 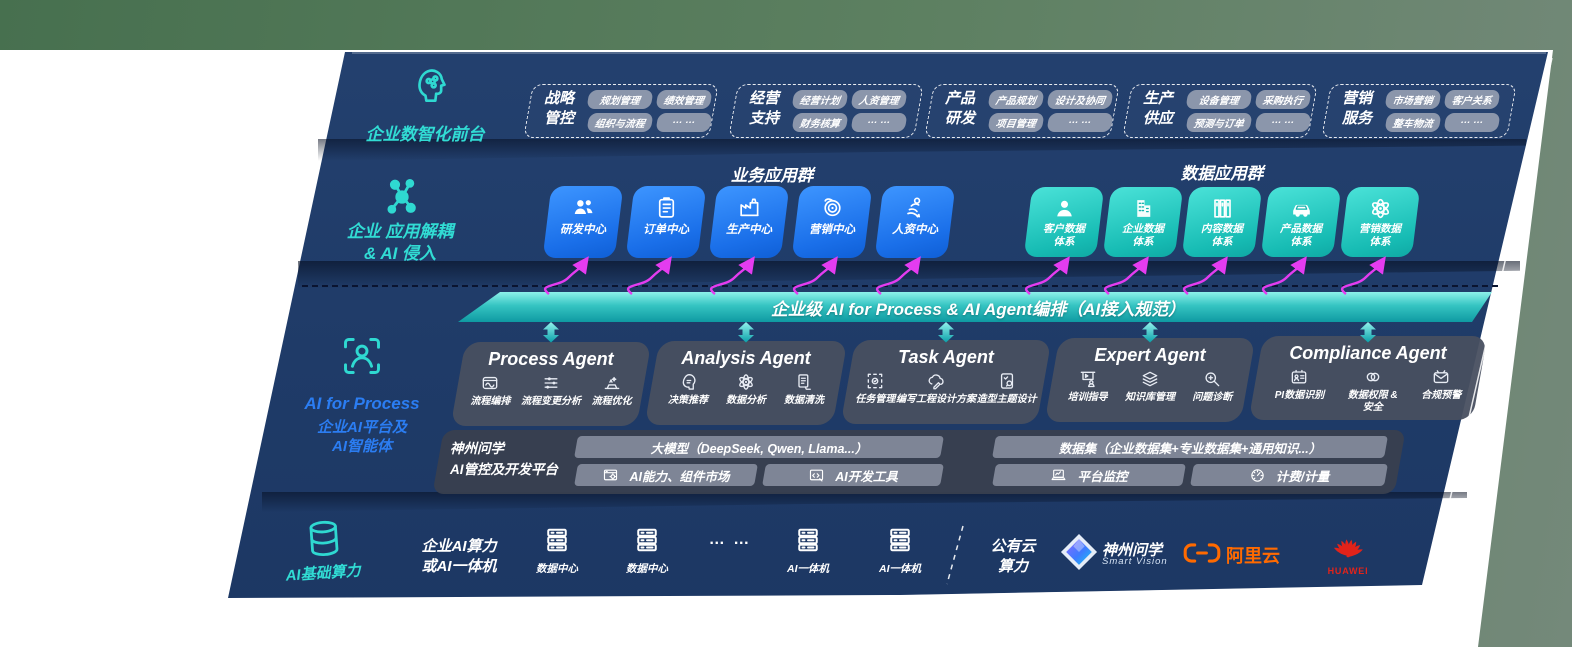 I want to click on agent-items: 决策推荐 数据分析 数据清洗, so click(x=746, y=388).